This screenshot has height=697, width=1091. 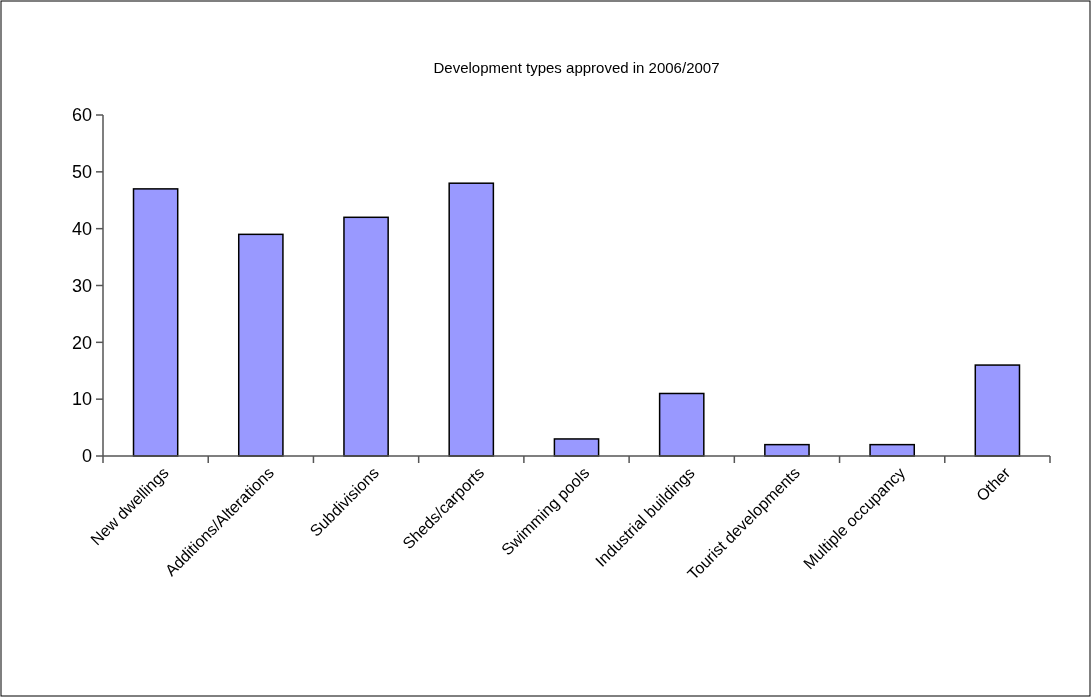 What do you see at coordinates (576, 67) in the screenshot?
I see `chart-title: Development types approved in 2006/2007` at bounding box center [576, 67].